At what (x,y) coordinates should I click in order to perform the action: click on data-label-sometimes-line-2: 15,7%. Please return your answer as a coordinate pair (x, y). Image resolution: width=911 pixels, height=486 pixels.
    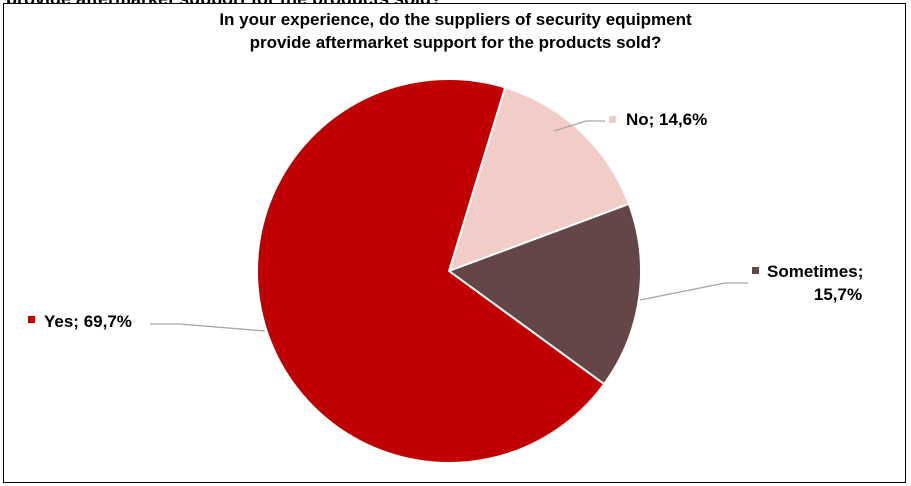
    Looking at the image, I should click on (838, 294).